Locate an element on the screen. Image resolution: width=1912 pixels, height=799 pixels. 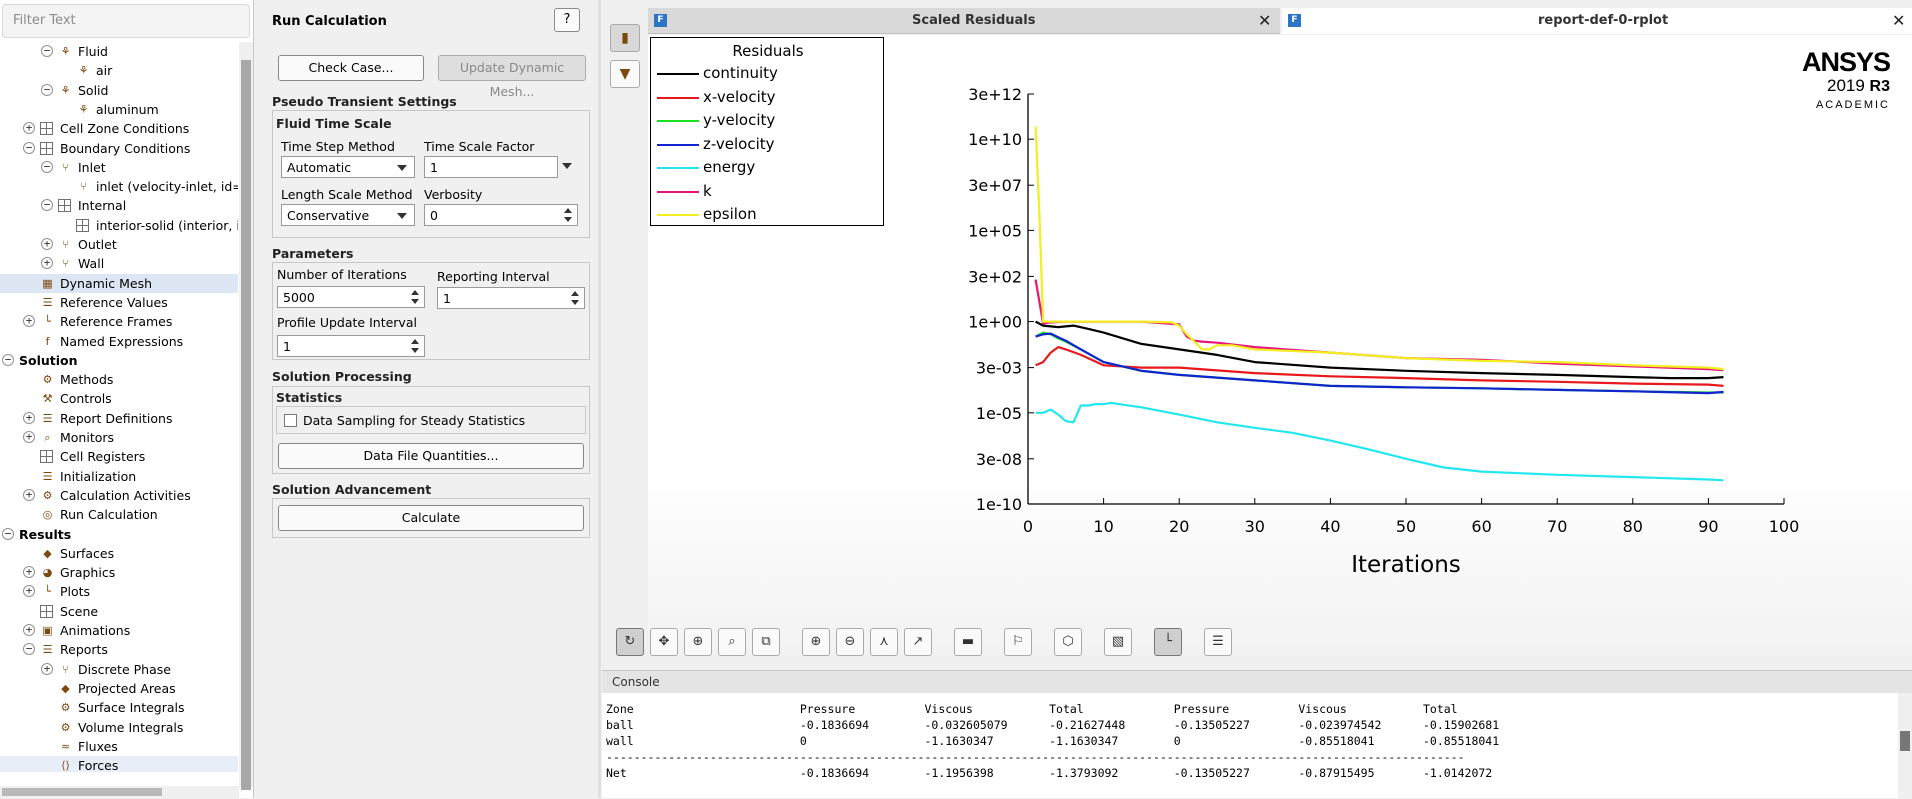
graph-toolbar-icon: ▮ is located at coordinates (625, 38).